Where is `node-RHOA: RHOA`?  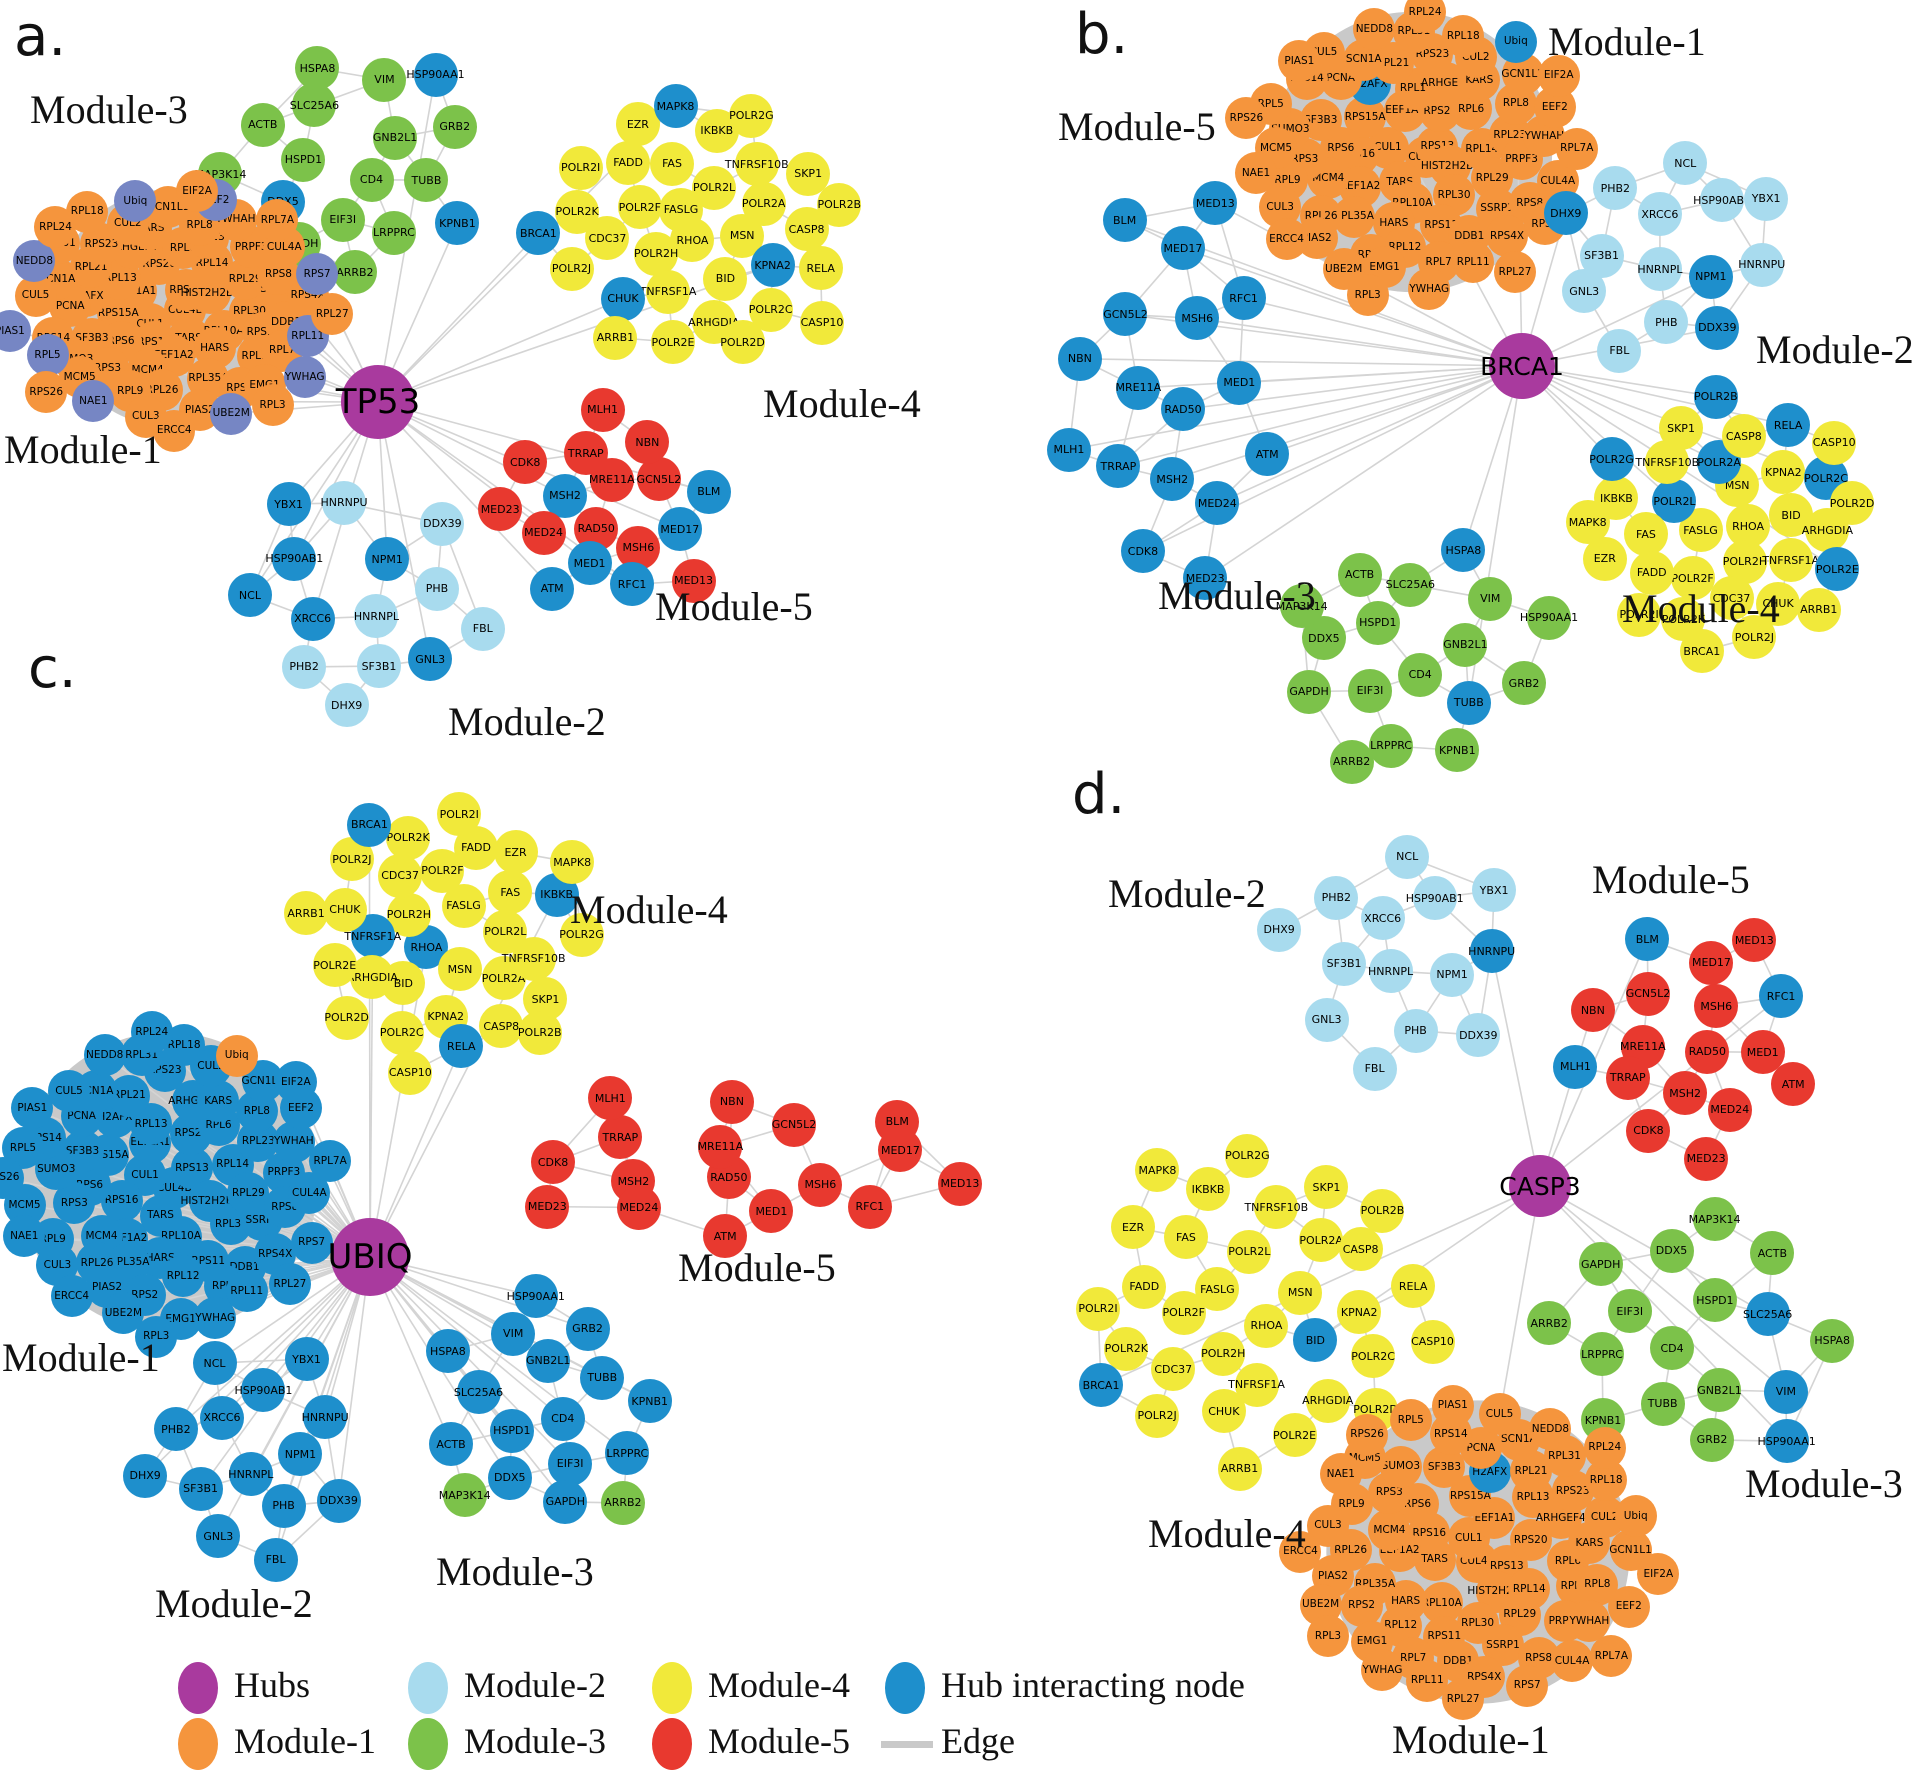
node-RHOA: RHOA is located at coordinates (1266, 1325).